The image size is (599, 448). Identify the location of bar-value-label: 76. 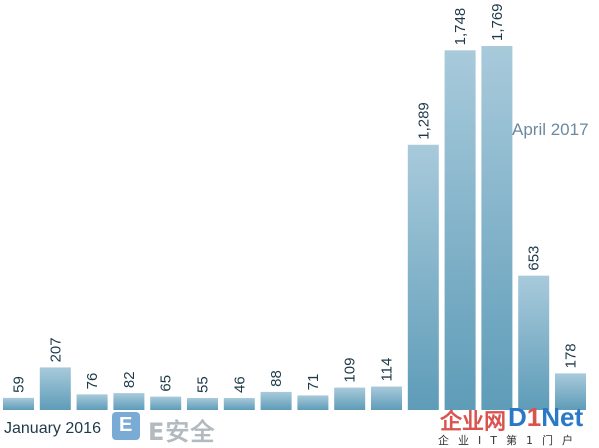
(92, 381).